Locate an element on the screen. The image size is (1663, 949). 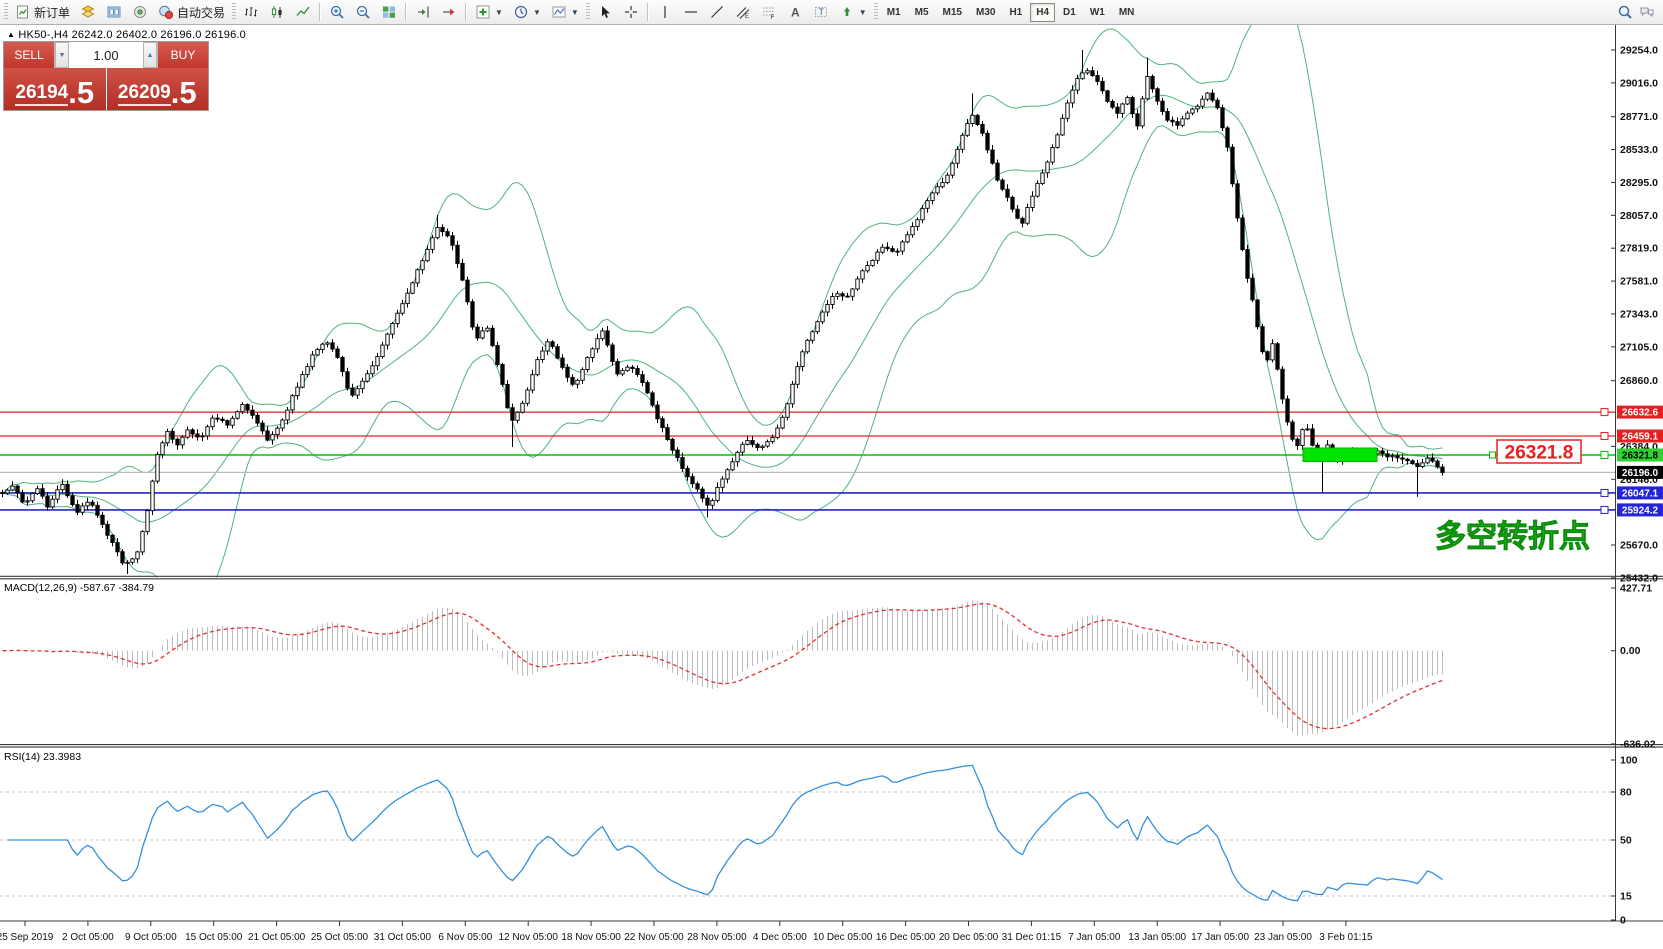
volume-decrease-button: ▼ is located at coordinates (62, 55).